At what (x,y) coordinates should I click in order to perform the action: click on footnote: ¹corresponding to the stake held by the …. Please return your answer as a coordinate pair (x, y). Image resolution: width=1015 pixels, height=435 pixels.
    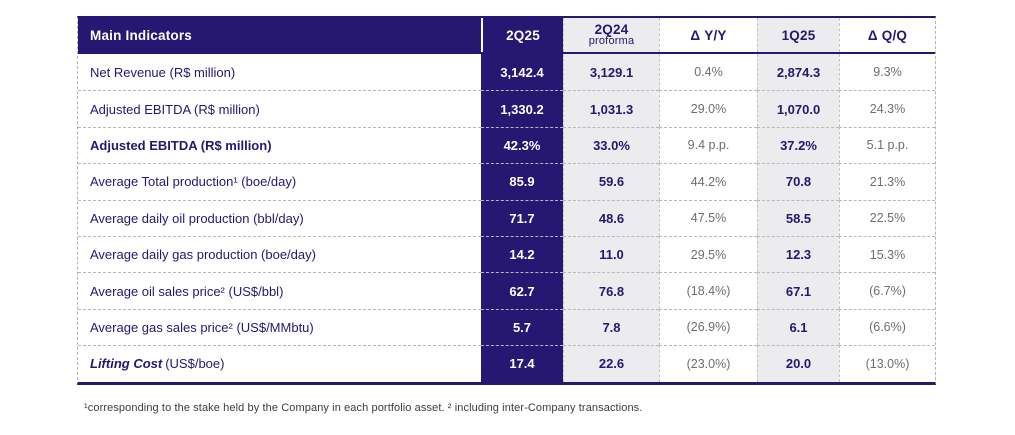
    Looking at the image, I should click on (363, 408).